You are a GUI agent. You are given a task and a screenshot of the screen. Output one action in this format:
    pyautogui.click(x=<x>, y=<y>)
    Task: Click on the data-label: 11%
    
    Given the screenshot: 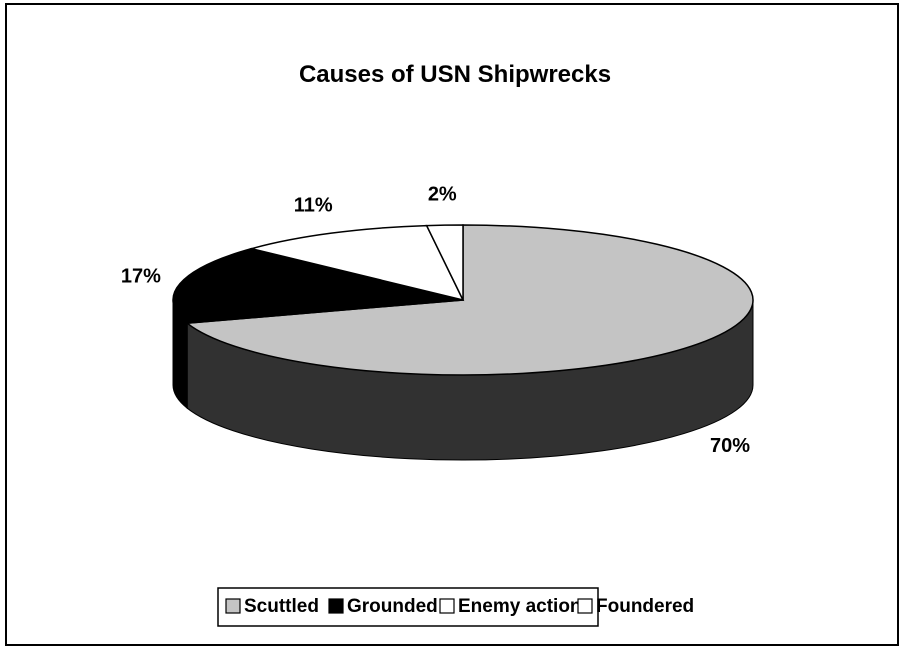 What is the action you would take?
    pyautogui.click(x=313, y=206)
    